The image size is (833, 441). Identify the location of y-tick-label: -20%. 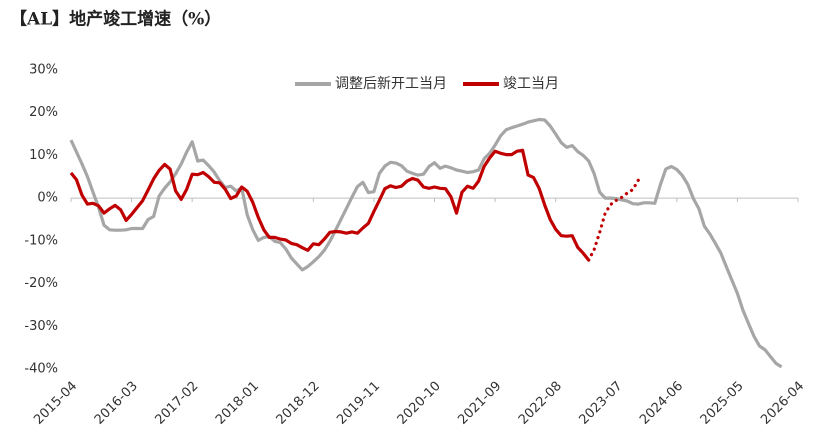
(41, 283).